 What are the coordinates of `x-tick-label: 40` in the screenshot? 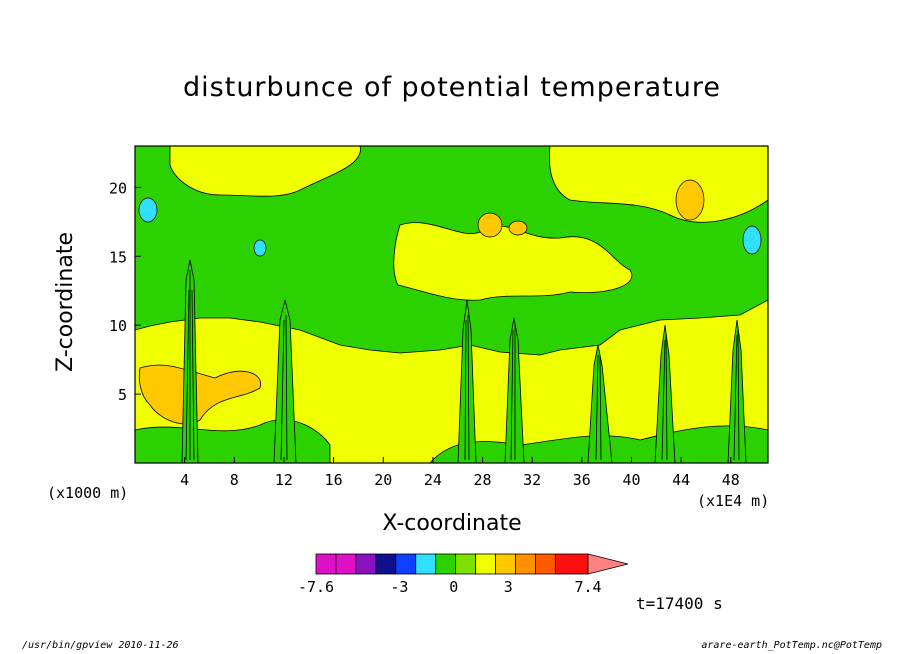 It's located at (631, 480).